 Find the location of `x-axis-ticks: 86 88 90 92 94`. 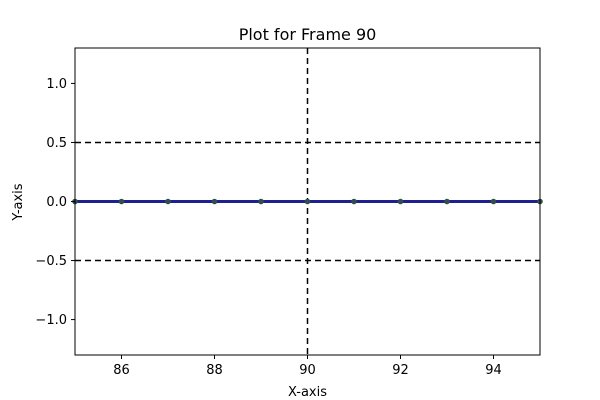

x-axis-ticks: 86 88 90 92 94 is located at coordinates (307, 366).